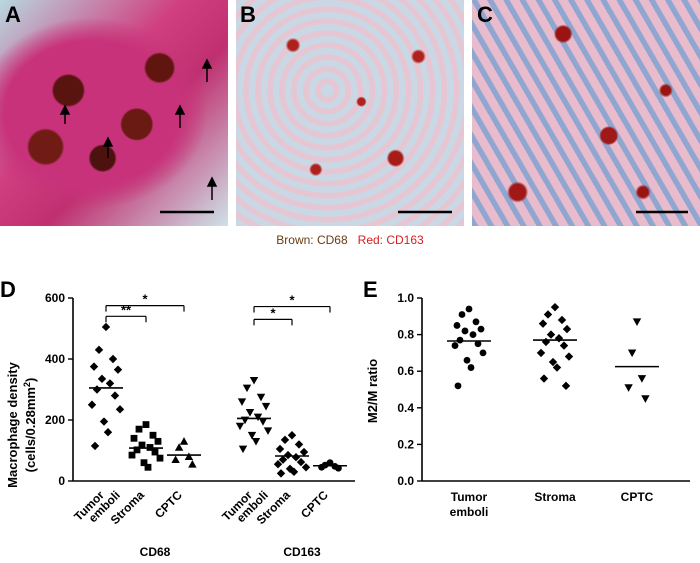  Describe the element at coordinates (155, 552) in the screenshot. I see `chart-d-group-label: CD68` at that location.